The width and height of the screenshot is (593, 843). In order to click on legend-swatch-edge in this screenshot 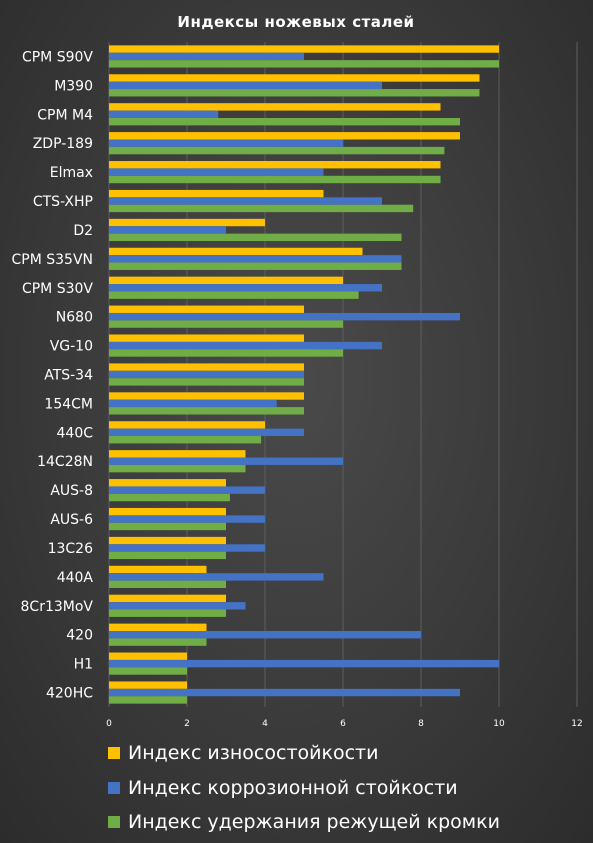, I will do `click(114, 822)`.